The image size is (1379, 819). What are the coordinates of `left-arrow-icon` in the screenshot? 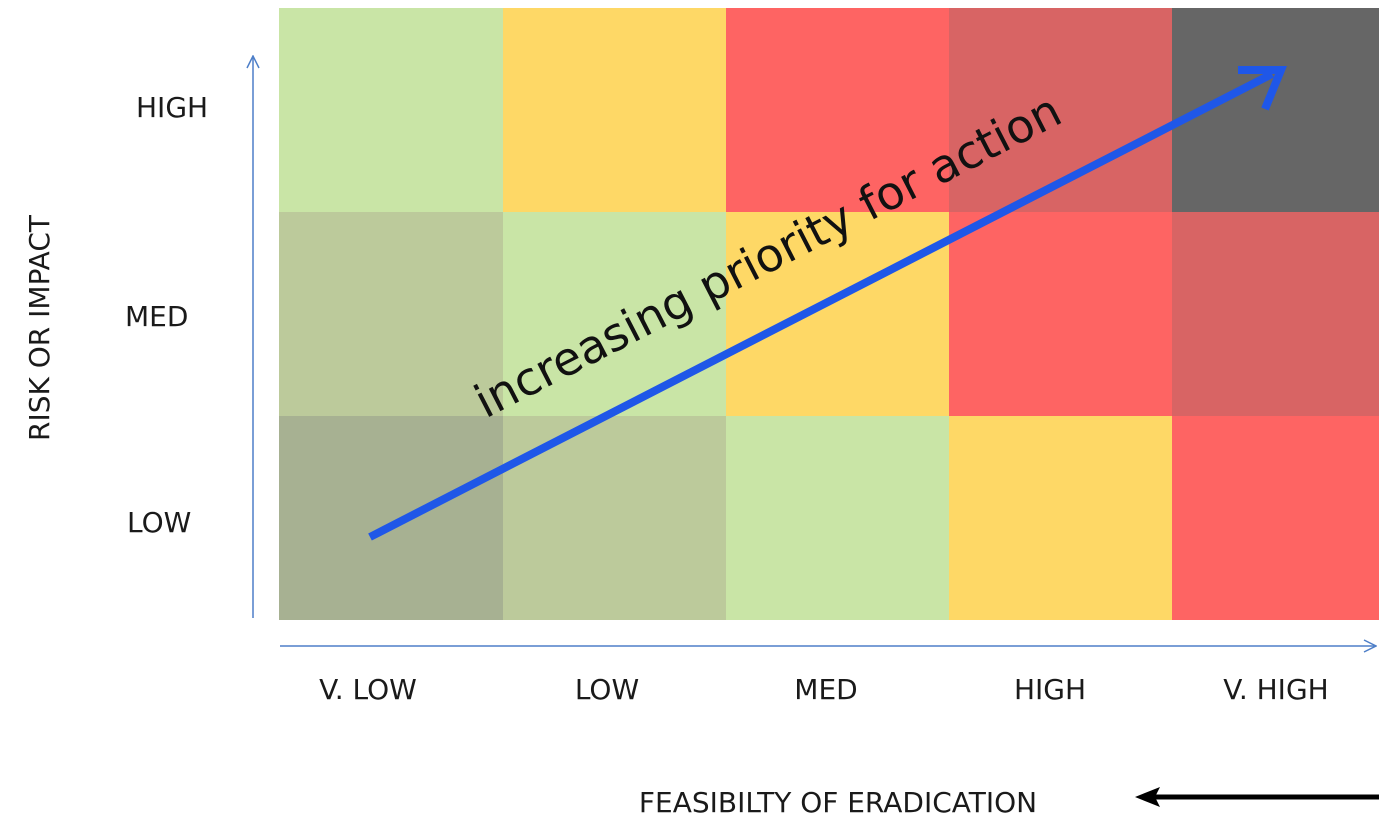 It's located at (1257, 797).